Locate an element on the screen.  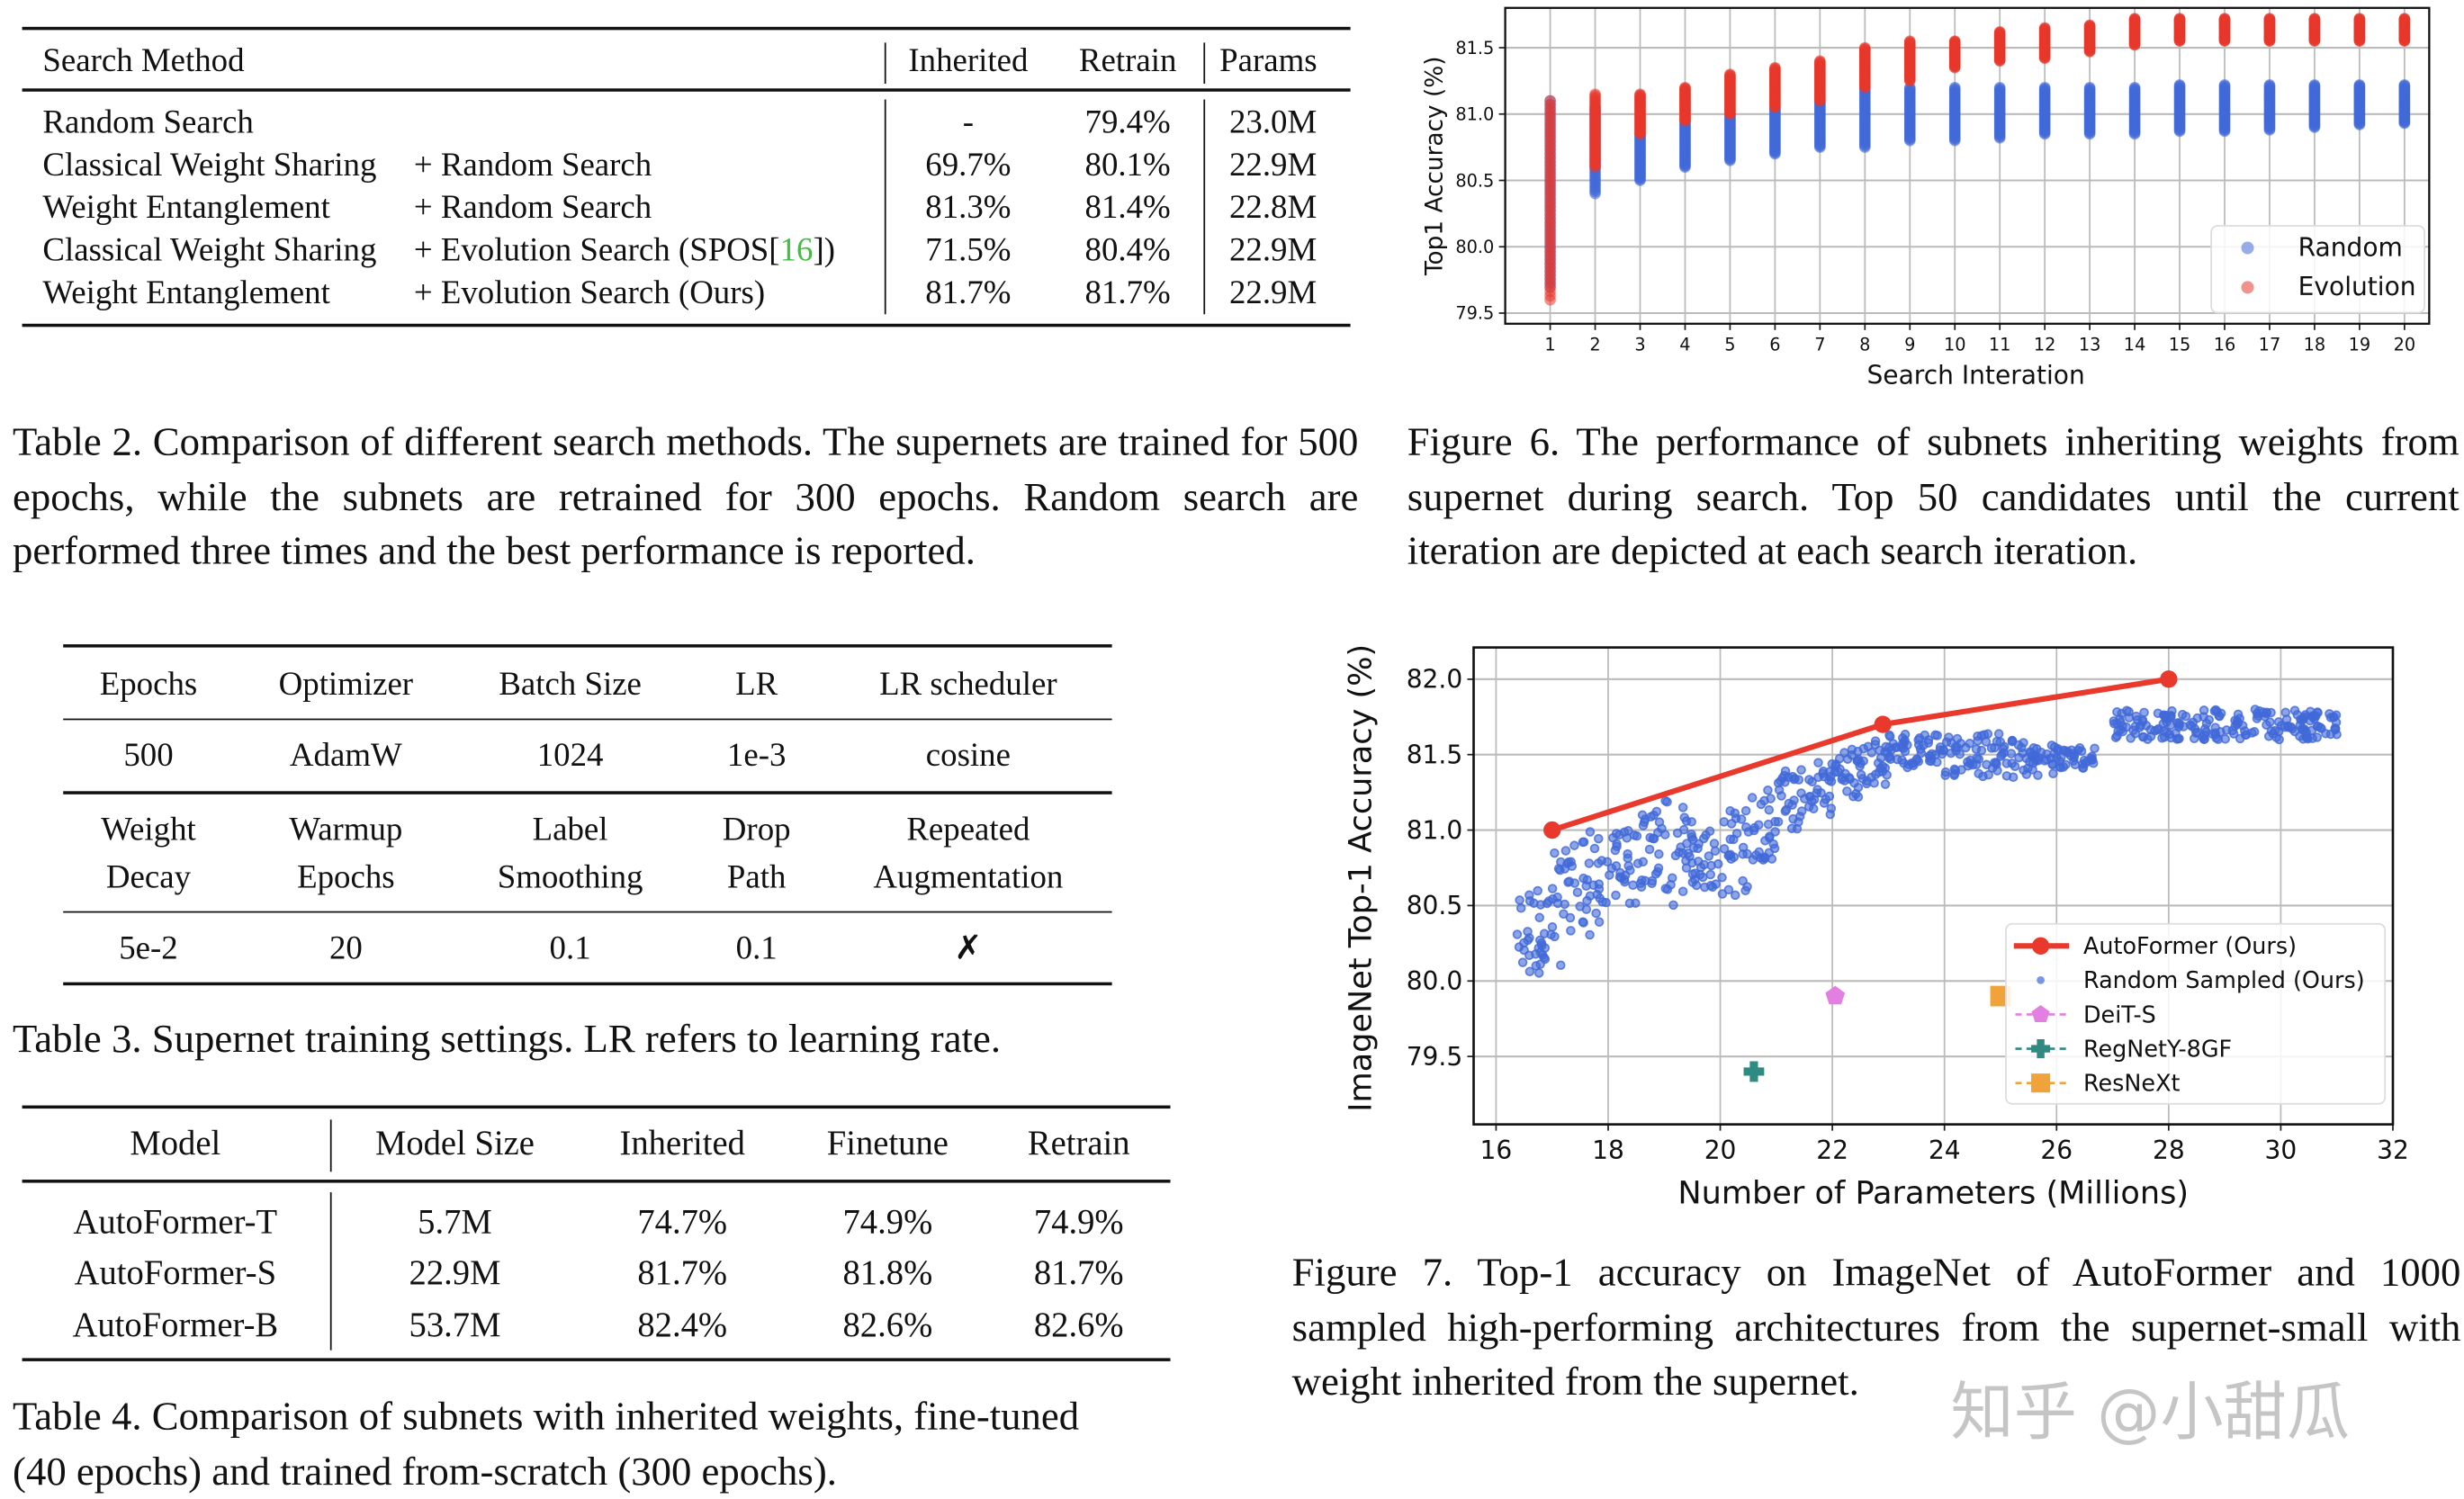
x-tick-label: 6 is located at coordinates (1774, 345).